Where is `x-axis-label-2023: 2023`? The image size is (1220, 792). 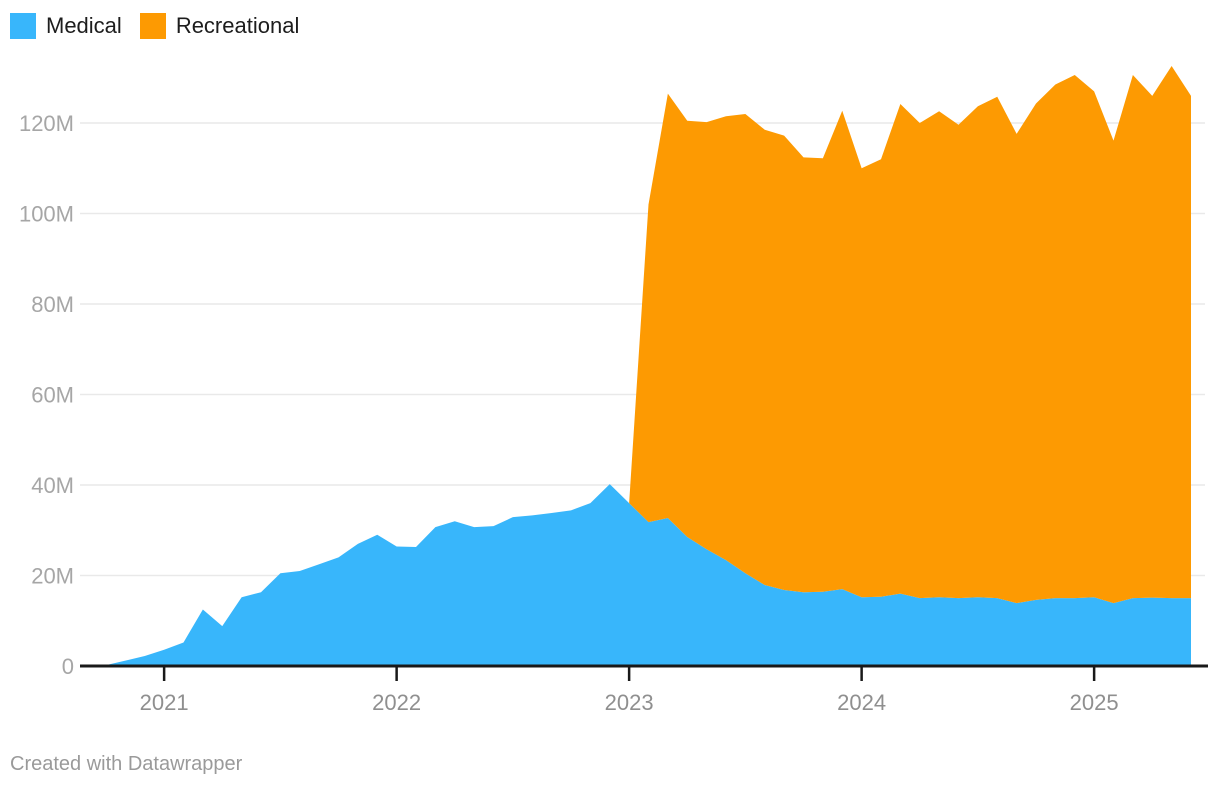 x-axis-label-2023: 2023 is located at coordinates (629, 702).